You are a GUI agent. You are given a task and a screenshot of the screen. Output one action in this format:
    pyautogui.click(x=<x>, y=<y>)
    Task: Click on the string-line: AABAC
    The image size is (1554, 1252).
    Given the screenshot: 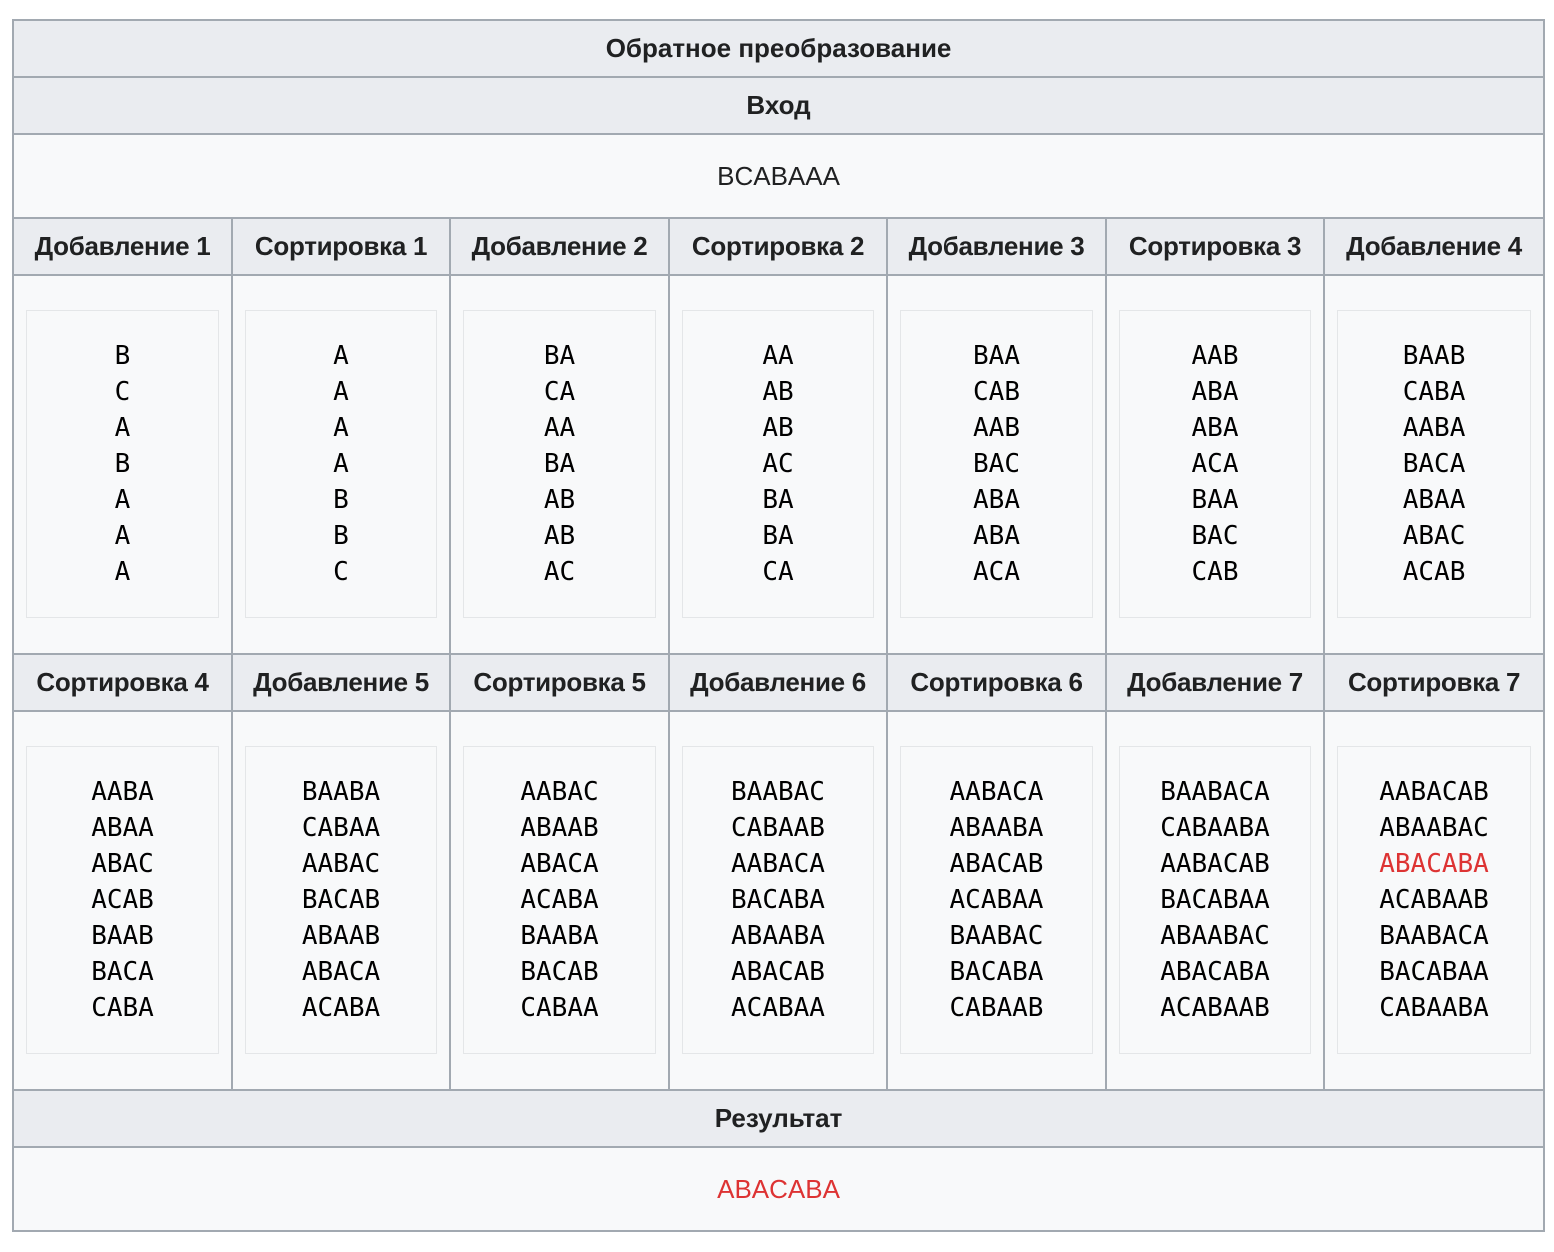 What is the action you would take?
    pyautogui.click(x=559, y=792)
    